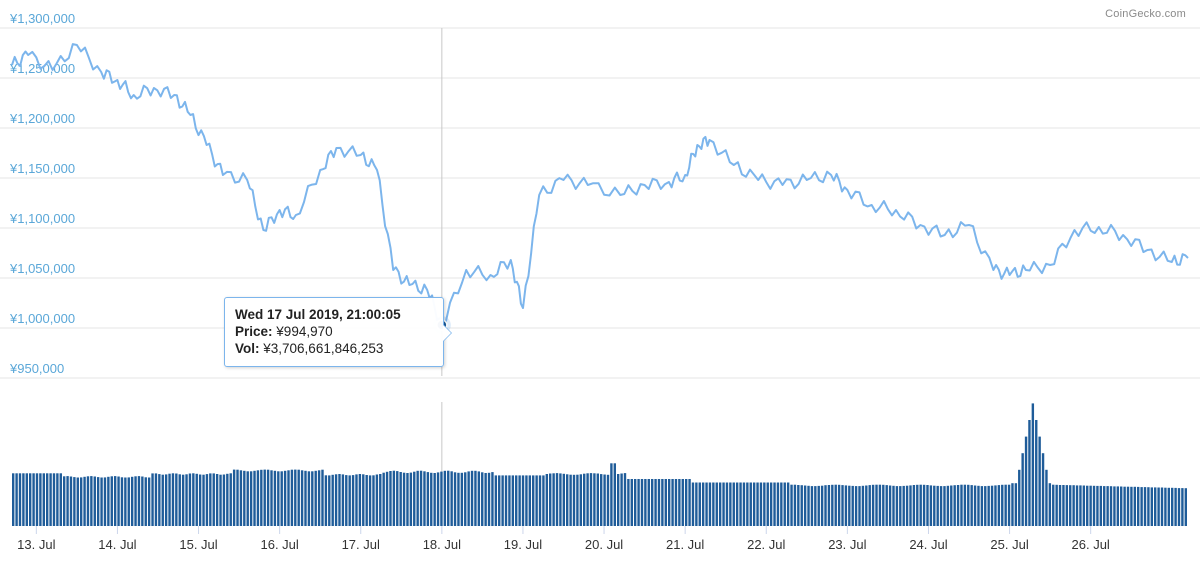  Describe the element at coordinates (447, 333) in the screenshot. I see `tooltip-pointer-inner` at that location.